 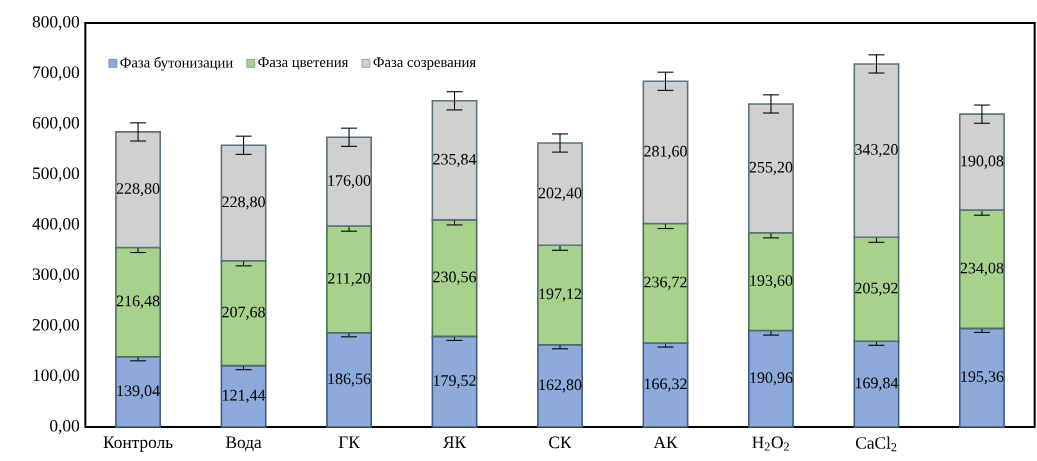 I want to click on data-label: 234,08, so click(x=982, y=269).